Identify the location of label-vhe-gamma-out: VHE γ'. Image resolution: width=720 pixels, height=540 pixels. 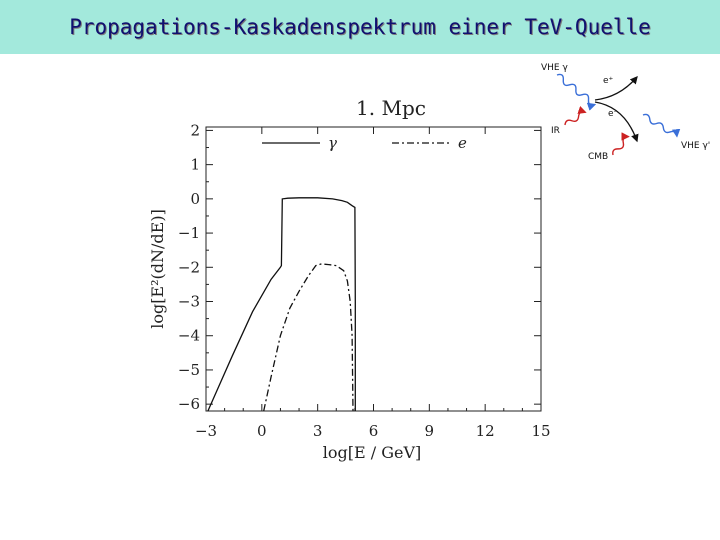
(695, 146).